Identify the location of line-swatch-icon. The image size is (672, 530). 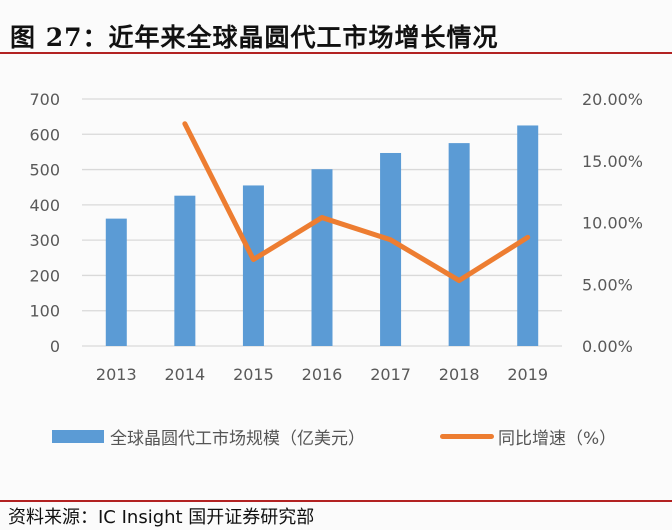
(467, 436).